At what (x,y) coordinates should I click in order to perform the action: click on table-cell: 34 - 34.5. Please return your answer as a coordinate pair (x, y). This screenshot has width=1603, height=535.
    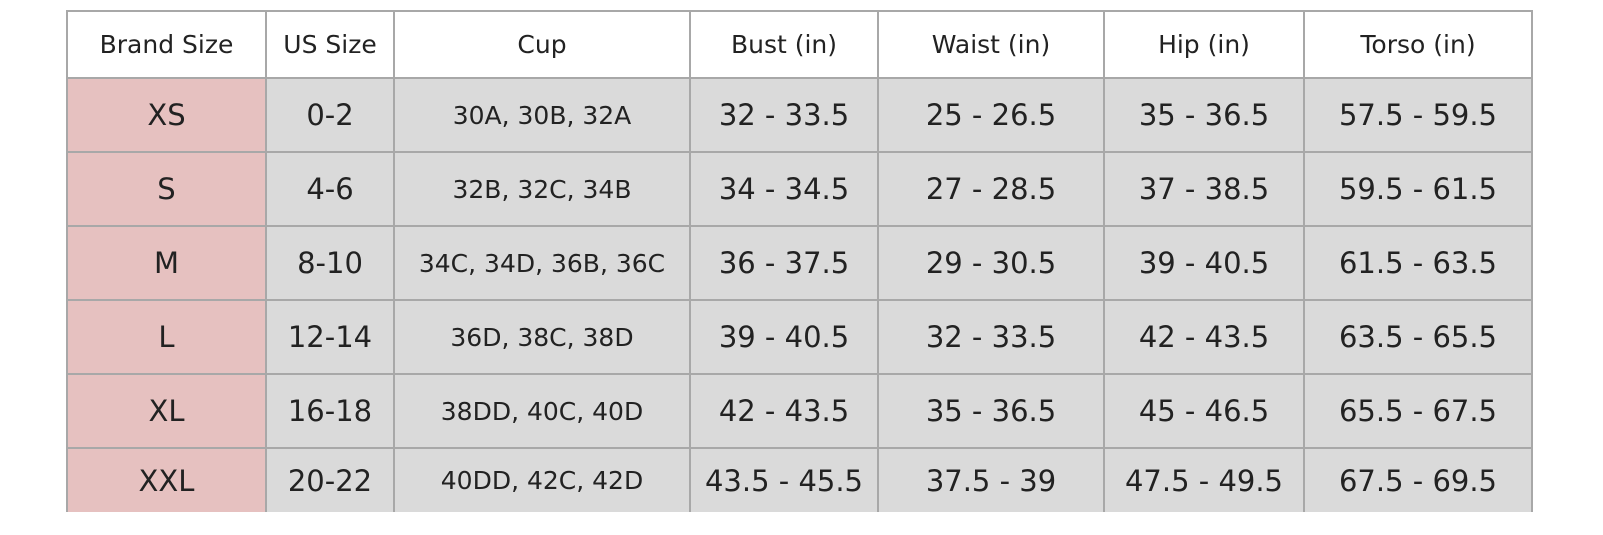
    Looking at the image, I should click on (783, 188).